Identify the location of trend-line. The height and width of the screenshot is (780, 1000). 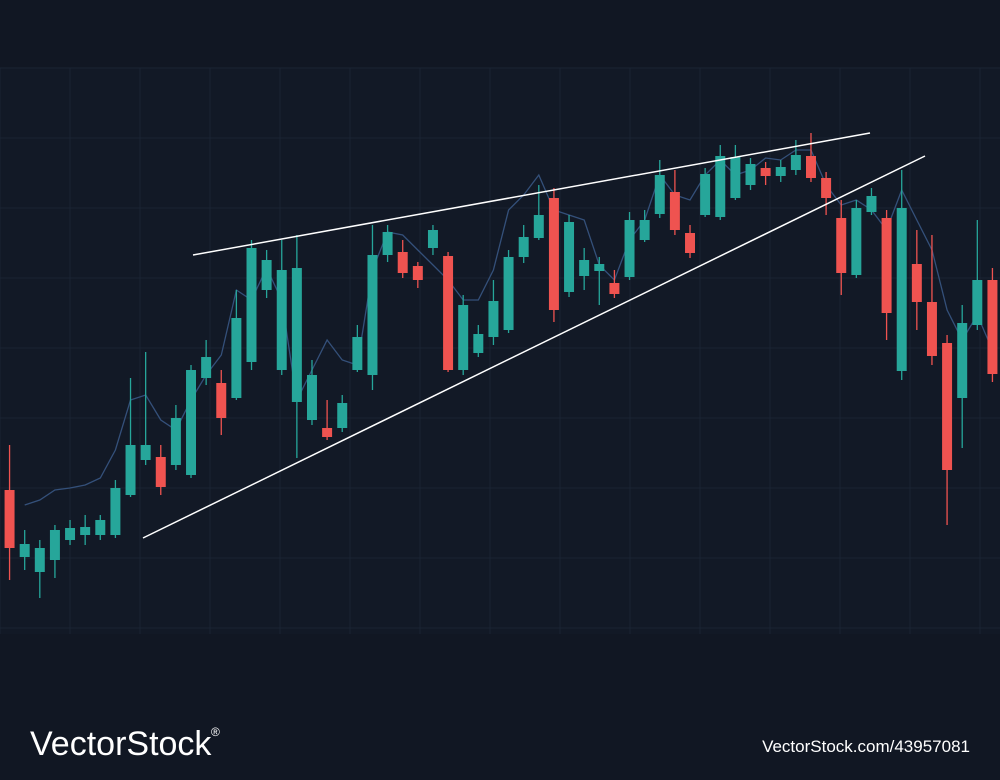
(531, 194).